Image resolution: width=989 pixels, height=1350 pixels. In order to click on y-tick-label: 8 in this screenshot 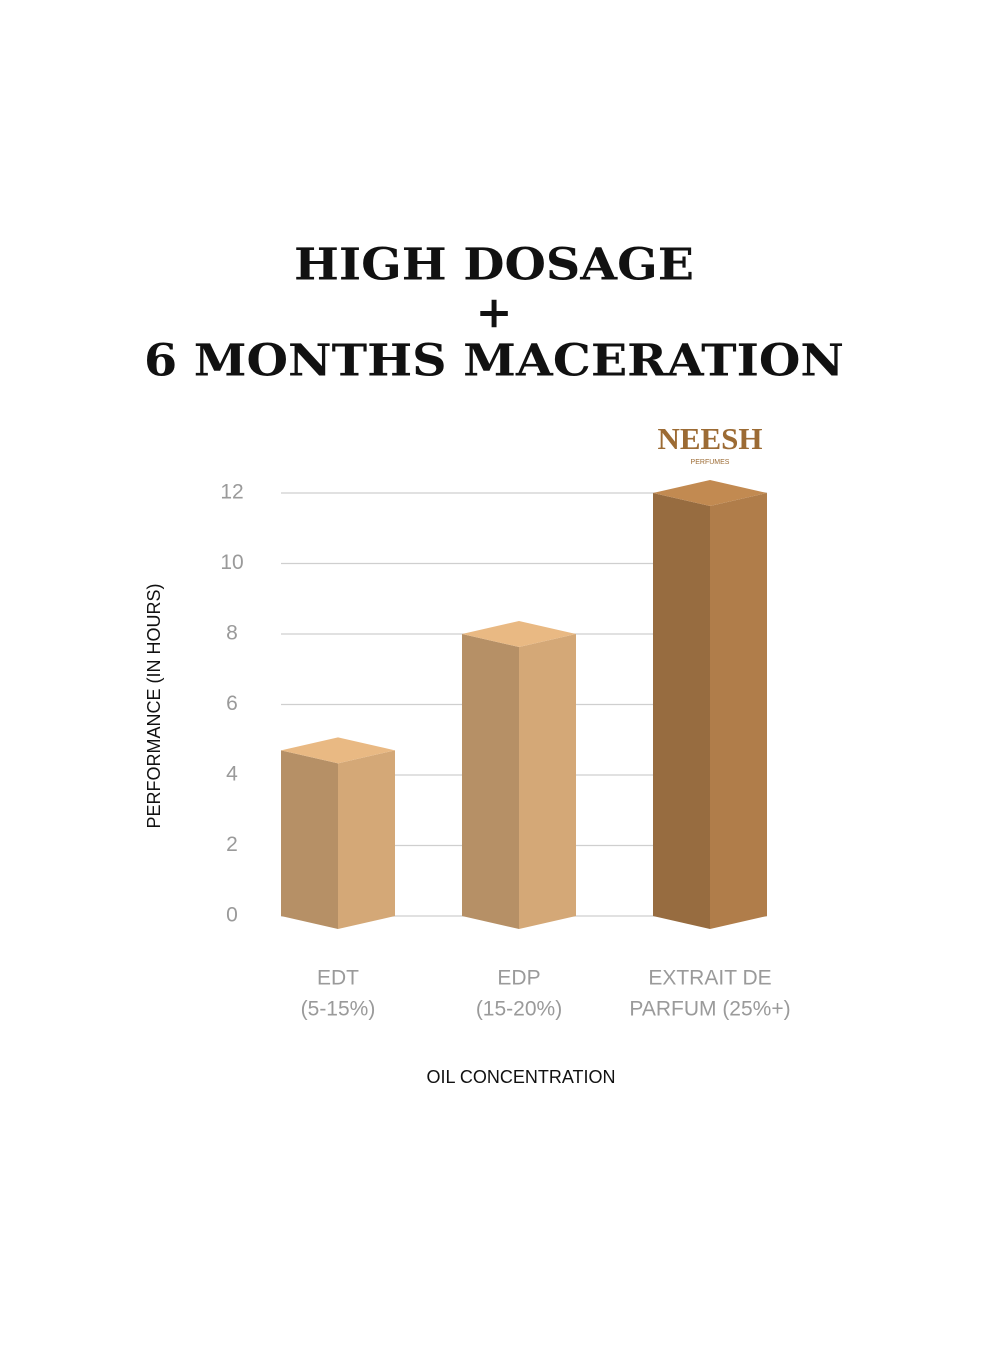, I will do `click(232, 633)`.